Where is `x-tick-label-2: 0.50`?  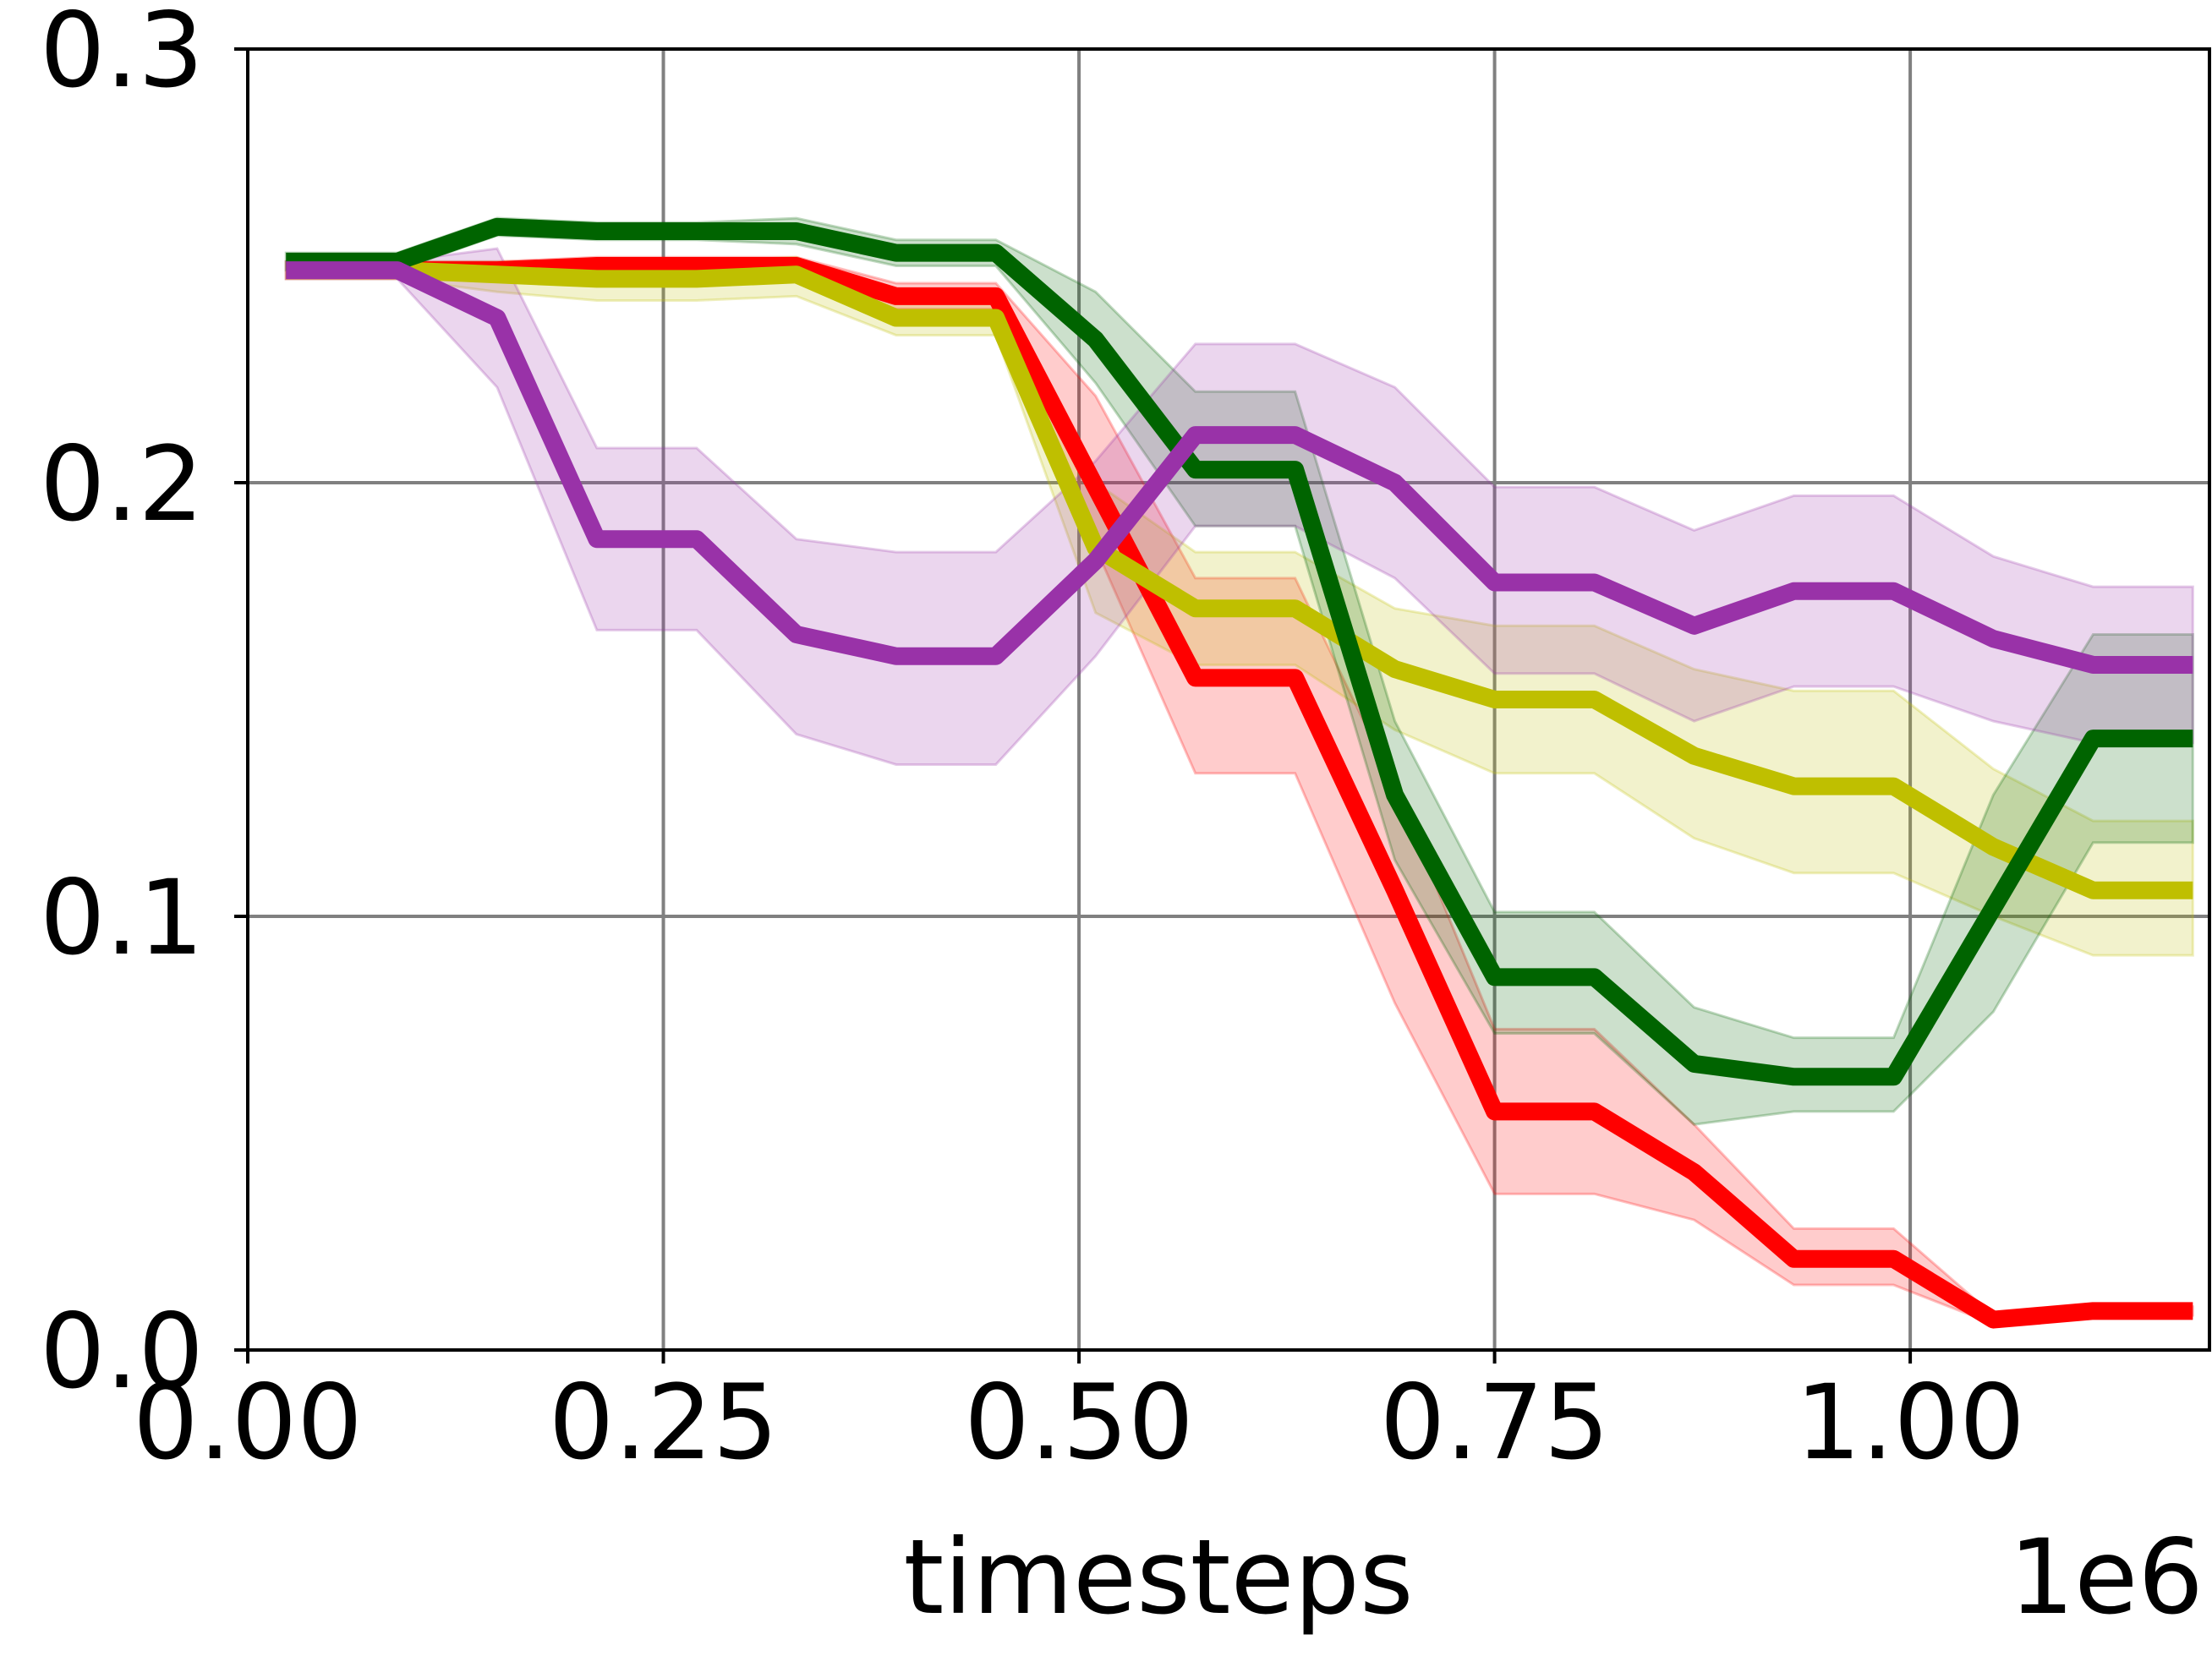
x-tick-label-2: 0.50 is located at coordinates (1079, 1423).